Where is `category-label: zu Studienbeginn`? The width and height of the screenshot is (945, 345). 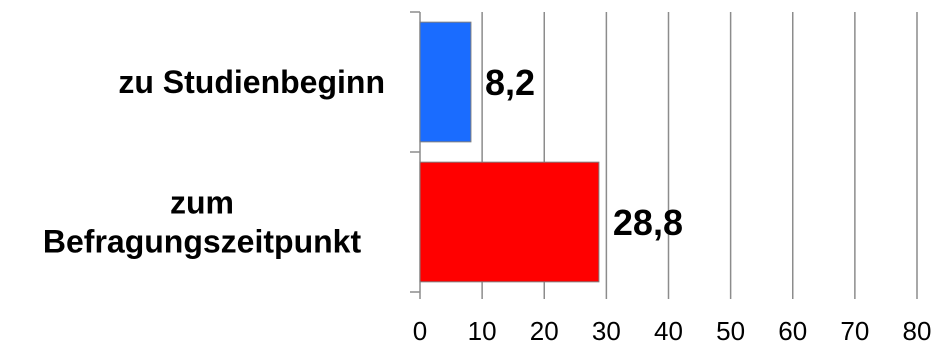 category-label: zu Studienbeginn is located at coordinates (251, 82).